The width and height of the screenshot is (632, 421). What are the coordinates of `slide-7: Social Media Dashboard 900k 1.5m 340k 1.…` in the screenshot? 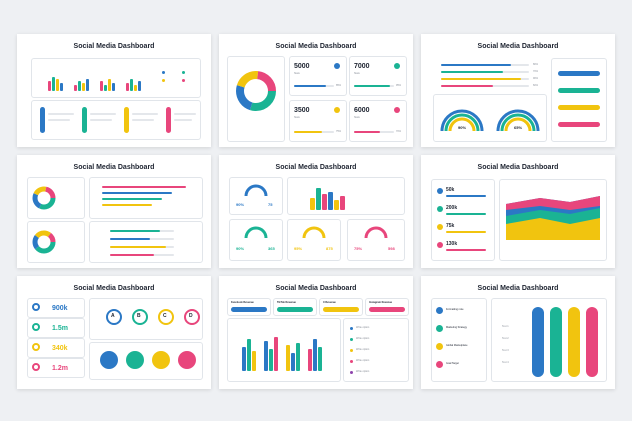 It's located at (114, 332).